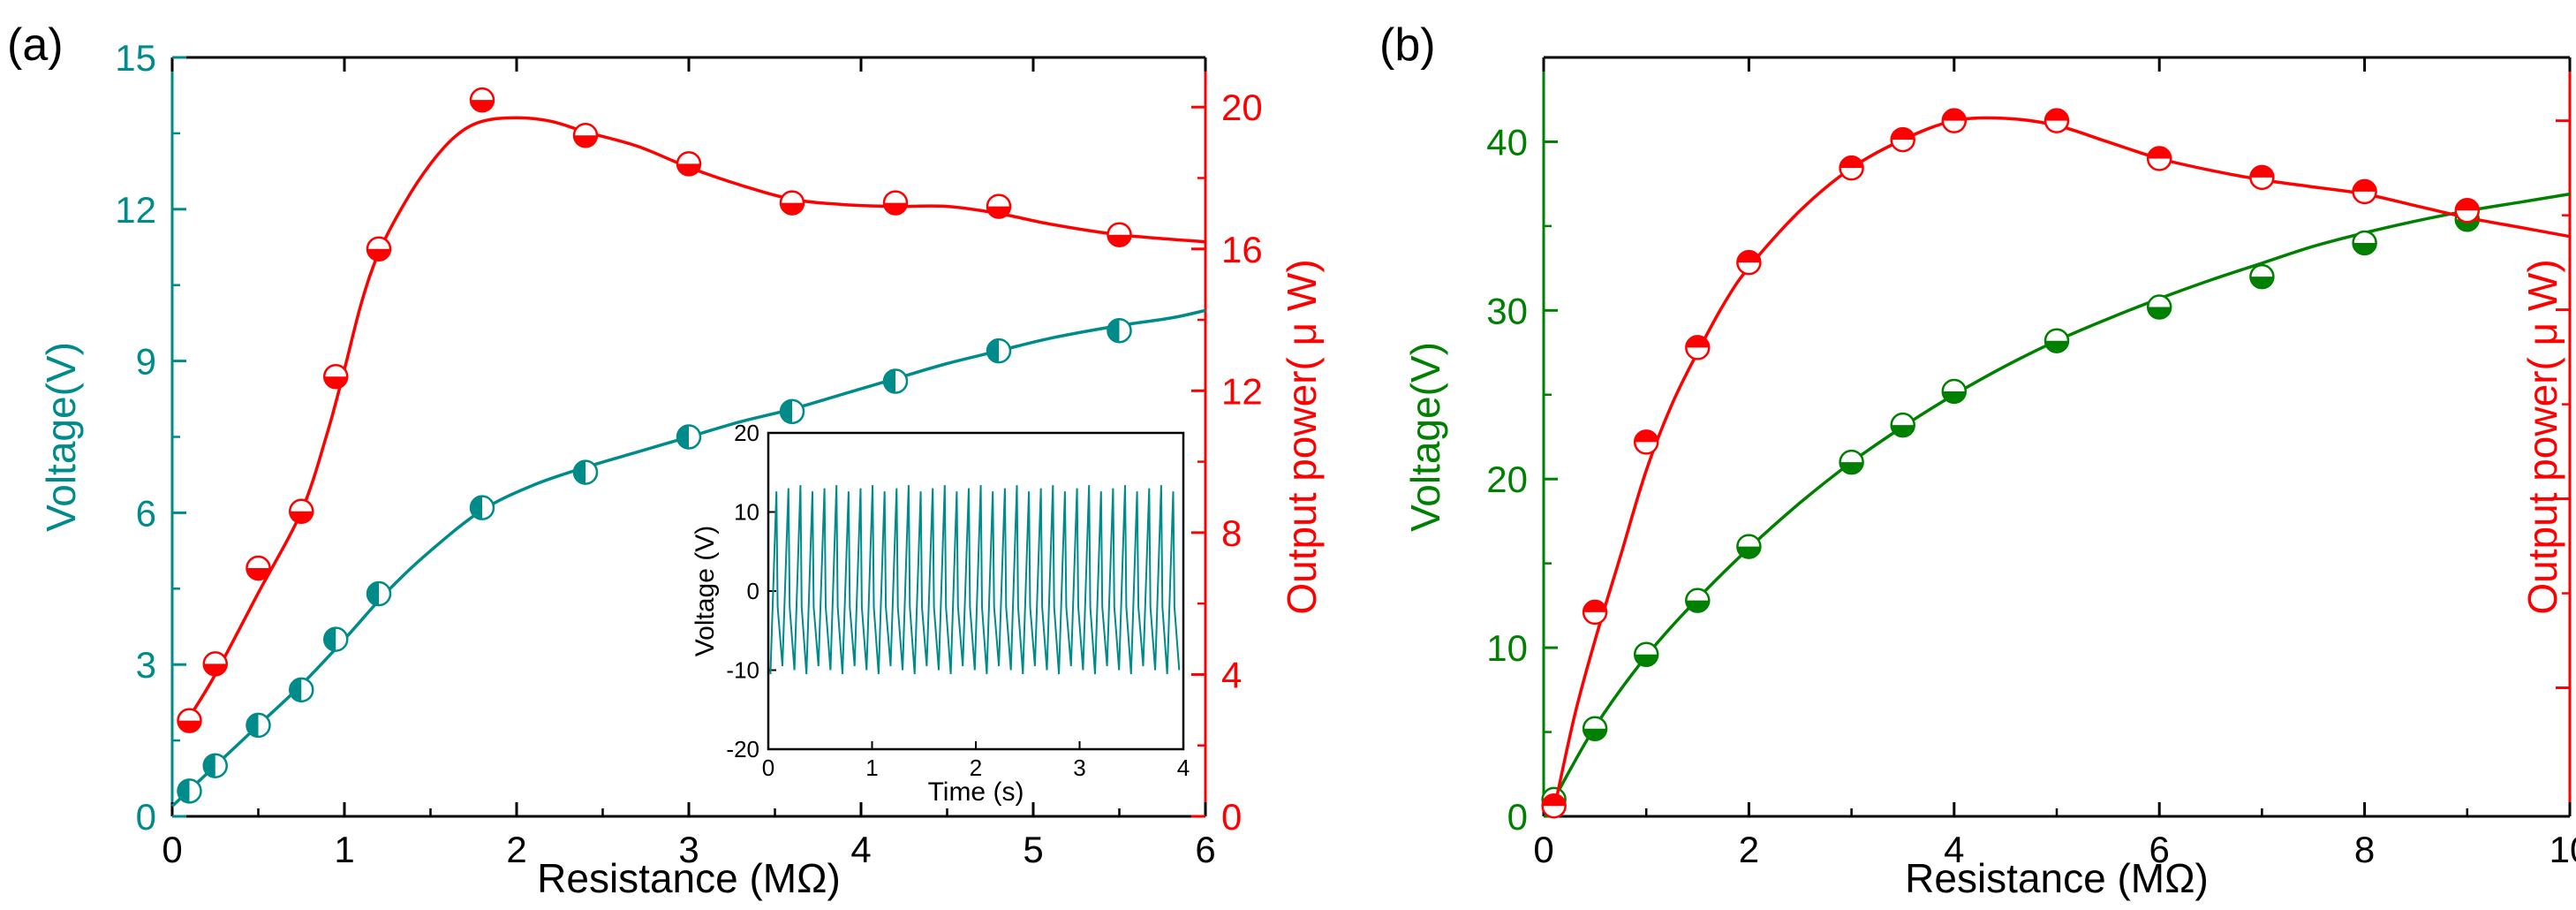 Image resolution: width=2576 pixels, height=910 pixels. What do you see at coordinates (1749, 850) in the screenshot?
I see `x-tick-label: 2` at bounding box center [1749, 850].